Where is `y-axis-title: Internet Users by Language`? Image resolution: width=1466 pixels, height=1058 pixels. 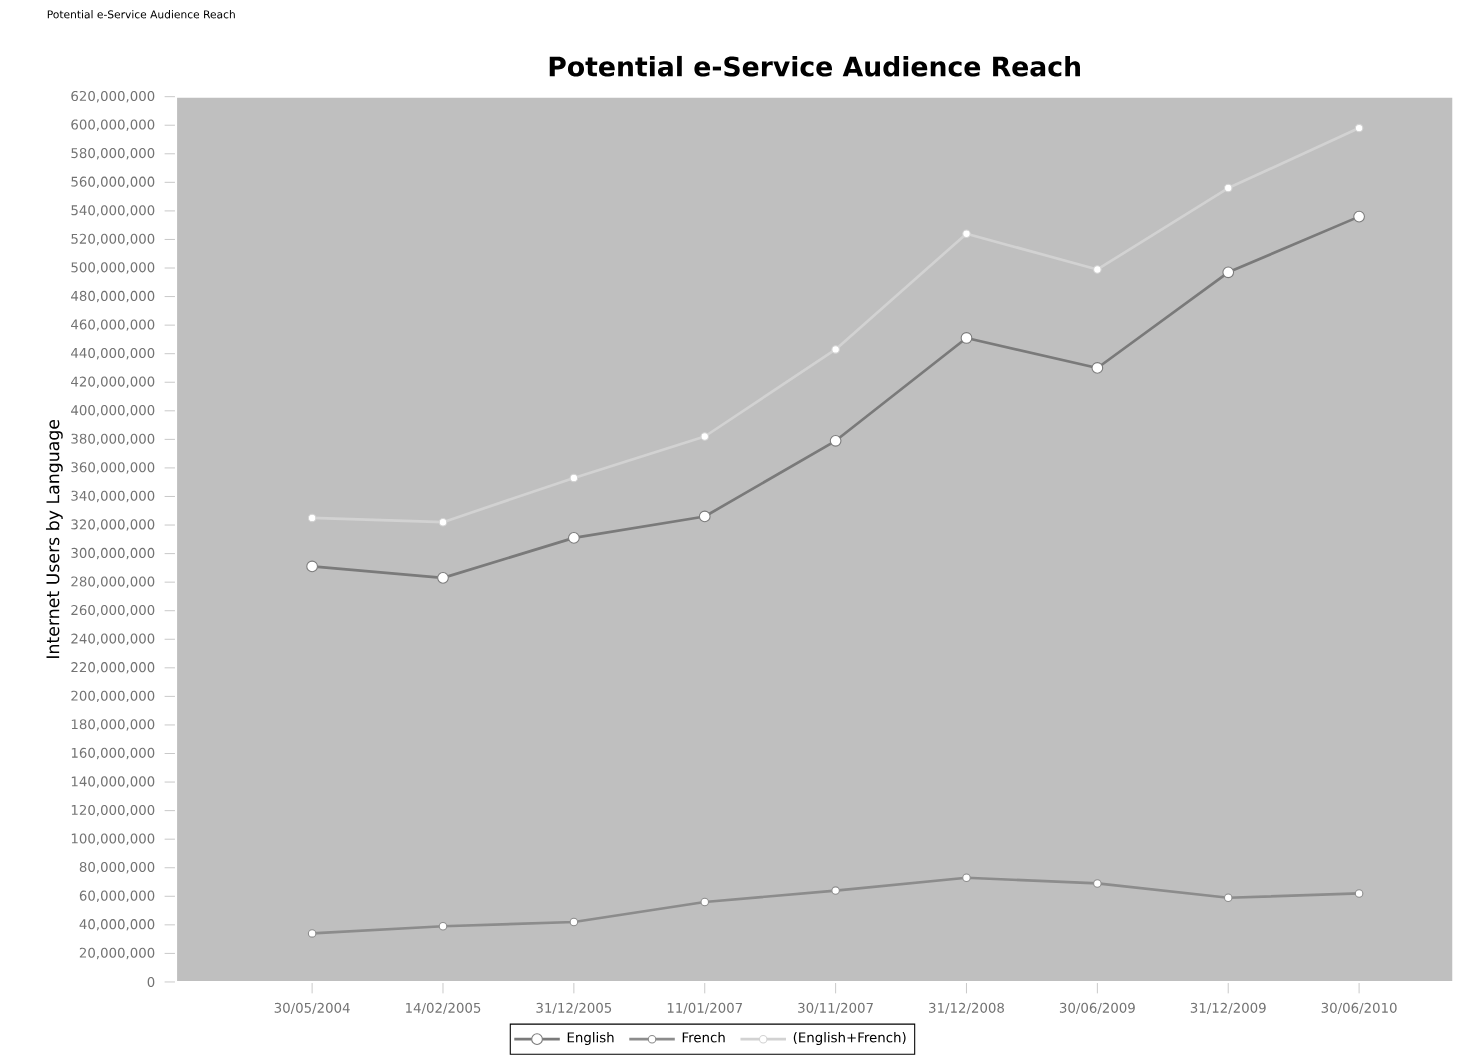
y-axis-title: Internet Users by Language is located at coordinates (54, 538).